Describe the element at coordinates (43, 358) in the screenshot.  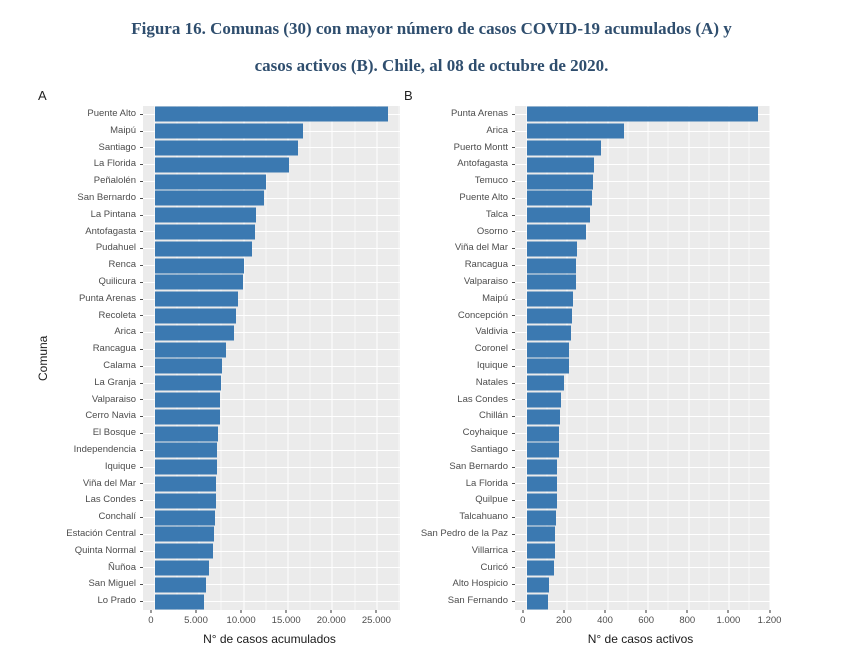
I see `y-axis-title: Comuna` at that location.